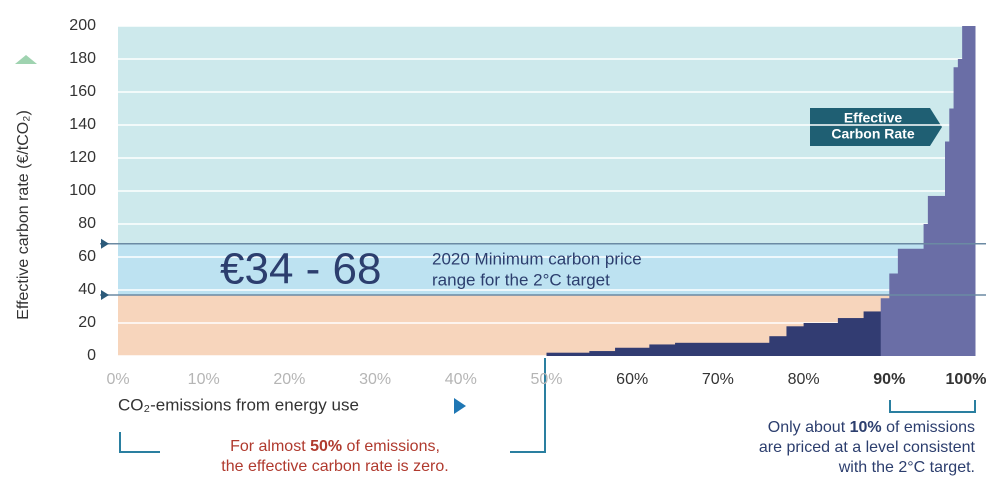 The height and width of the screenshot is (477, 986). I want to click on note: the effective carbon rate is zero., so click(334, 466).